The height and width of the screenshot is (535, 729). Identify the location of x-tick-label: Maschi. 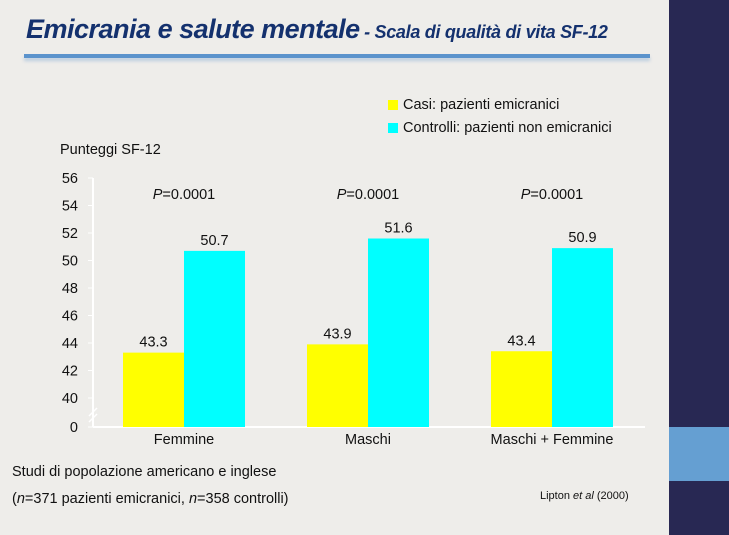
(368, 440).